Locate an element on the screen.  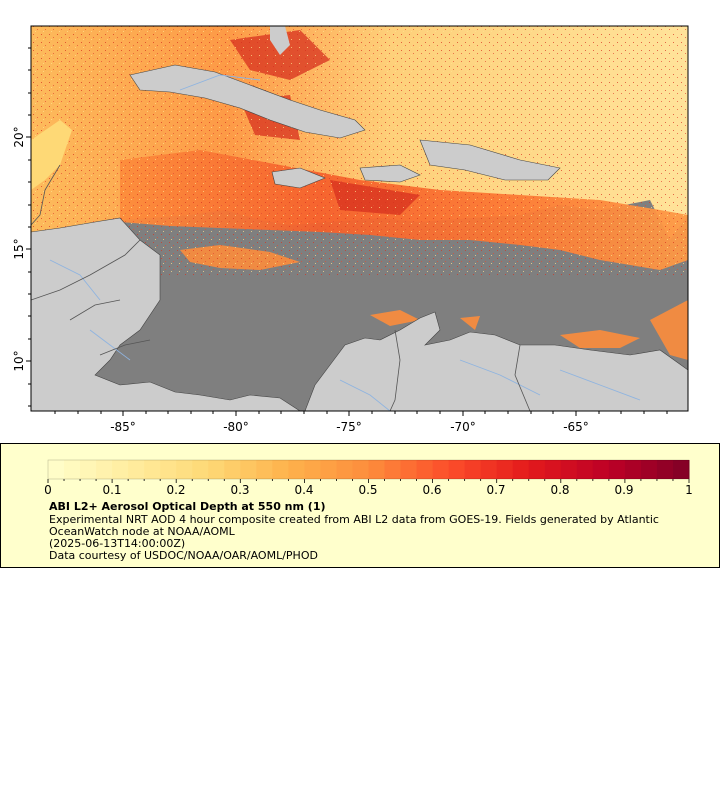
lon-axis is located at coordinates (361, 413).